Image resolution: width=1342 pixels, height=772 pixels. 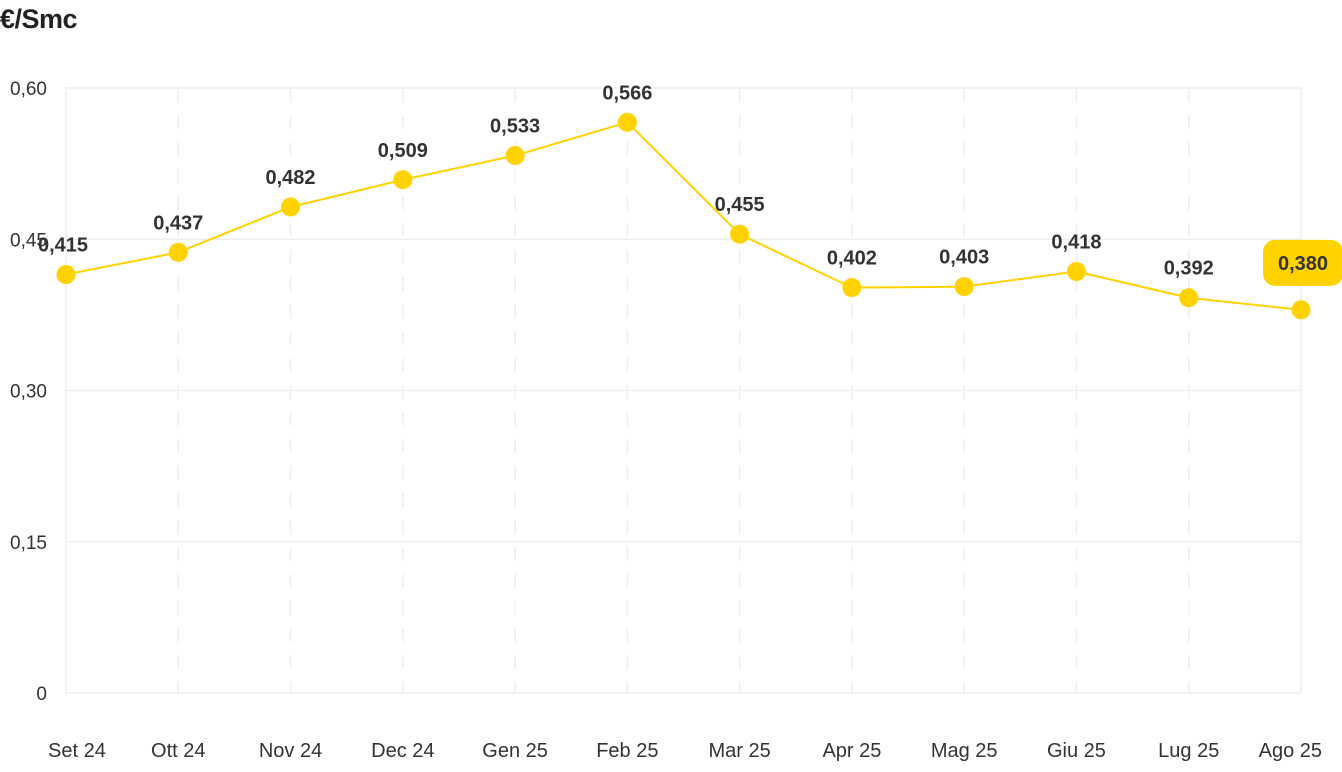 What do you see at coordinates (964, 751) in the screenshot?
I see `x-tick-label: Mag 25` at bounding box center [964, 751].